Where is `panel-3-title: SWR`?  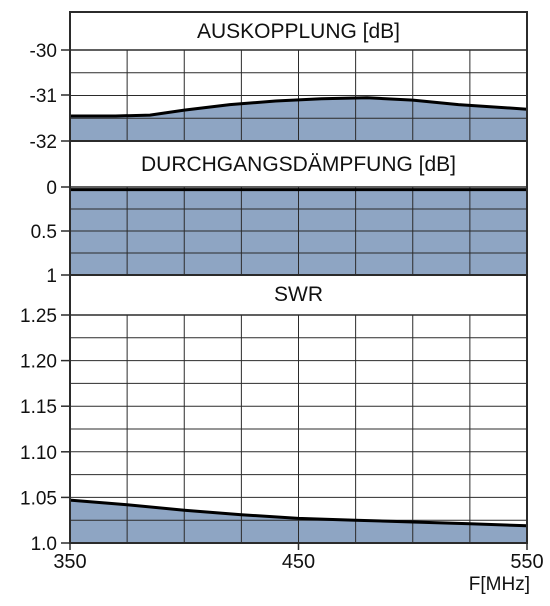 panel-3-title: SWR is located at coordinates (298, 294).